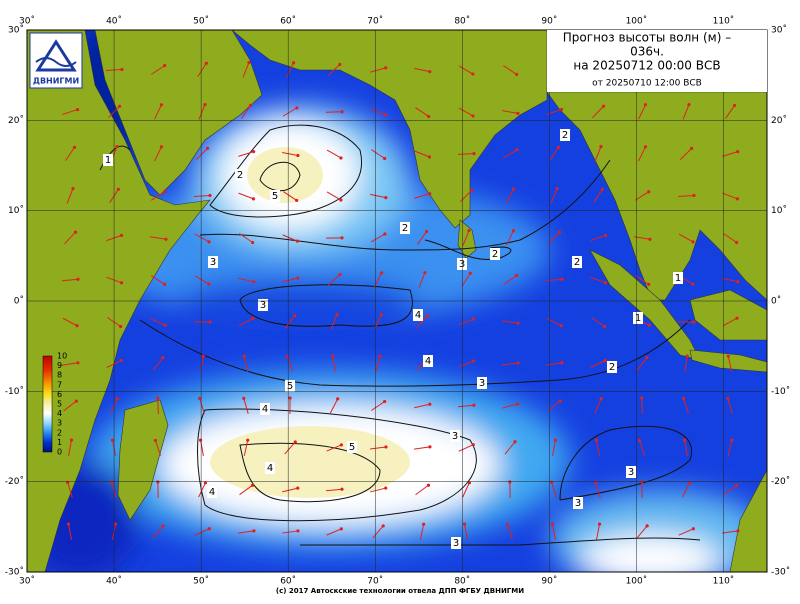 This screenshot has width=800, height=604. What do you see at coordinates (108, 160) in the screenshot?
I see `contour-label: 1` at bounding box center [108, 160].